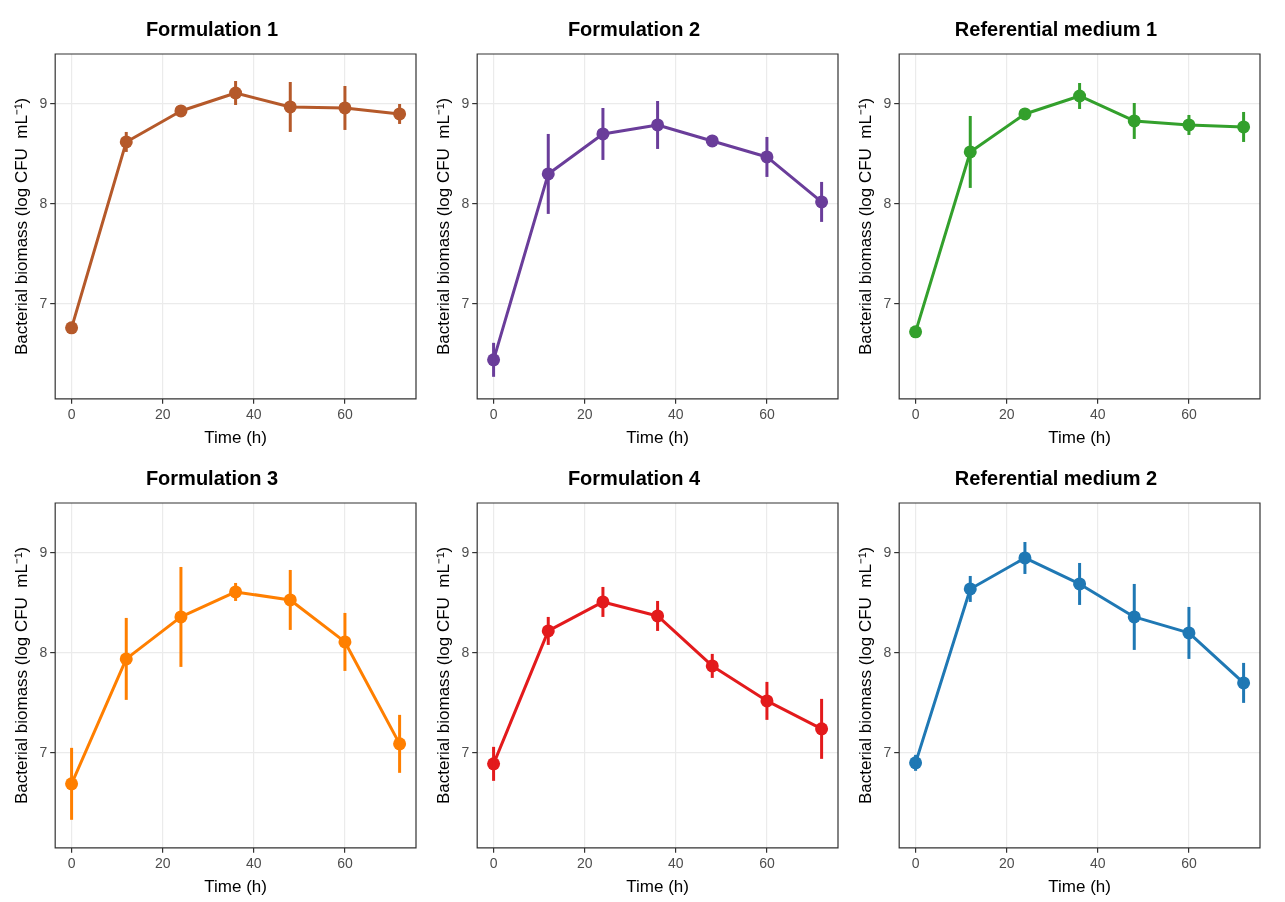 The width and height of the screenshot is (1285, 902). I want to click on chart-title: Referential medium 2, so click(1056, 477).